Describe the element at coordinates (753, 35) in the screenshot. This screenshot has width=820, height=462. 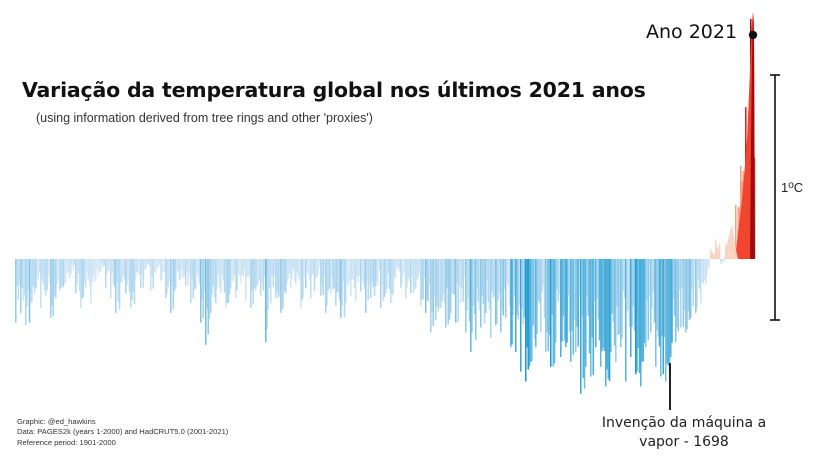
I see `year-2021-marker-dot` at that location.